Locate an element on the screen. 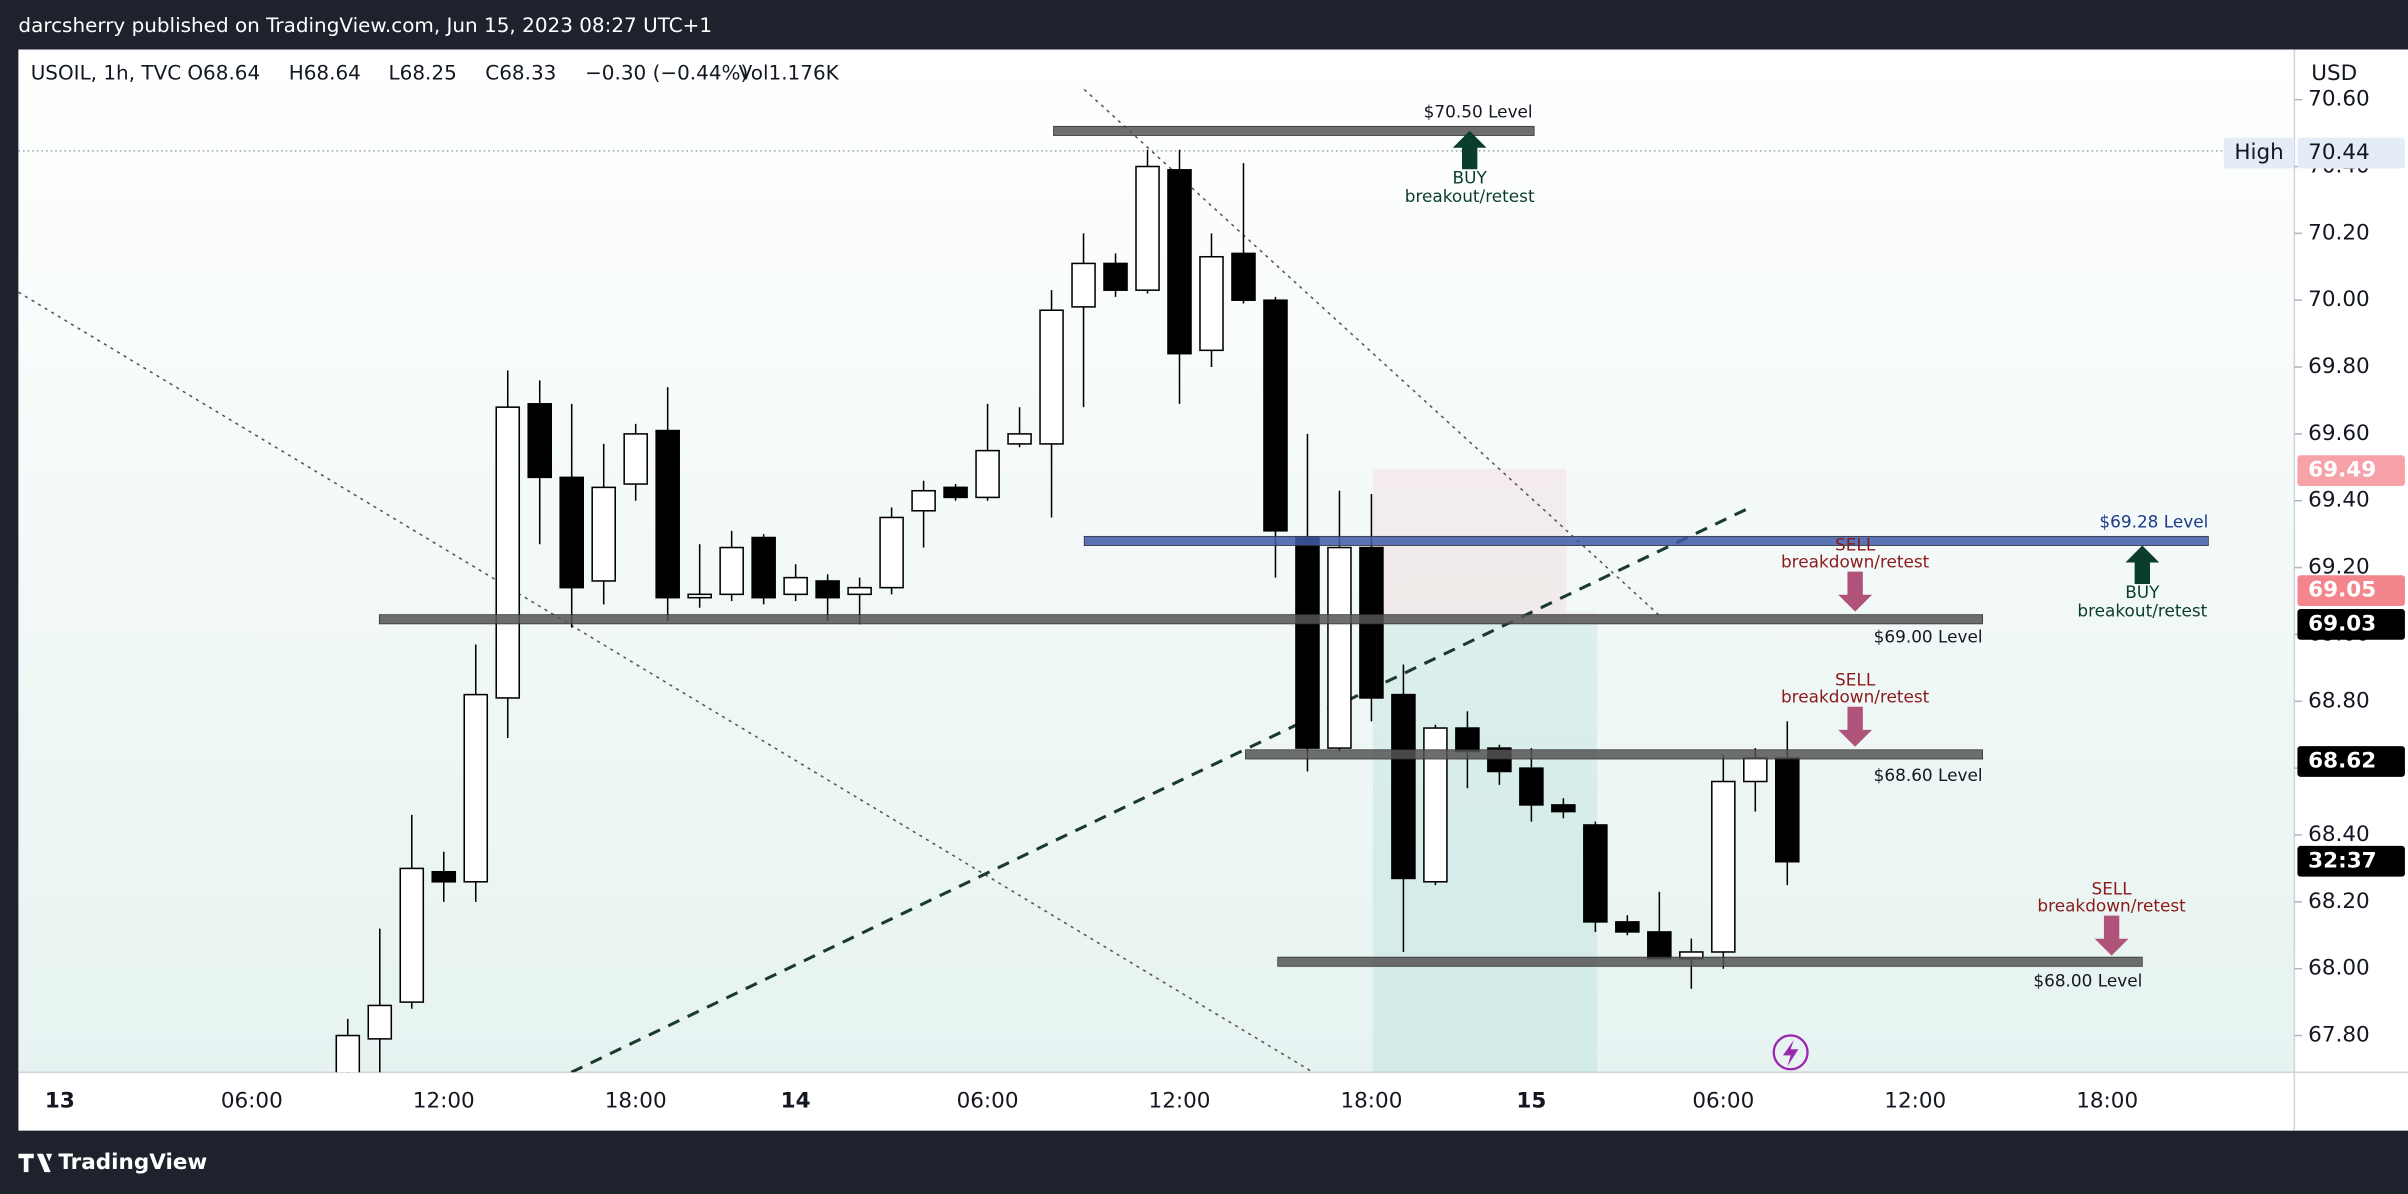 This screenshot has height=1194, width=2408. y-tick-label: 70.60 is located at coordinates (2339, 99).